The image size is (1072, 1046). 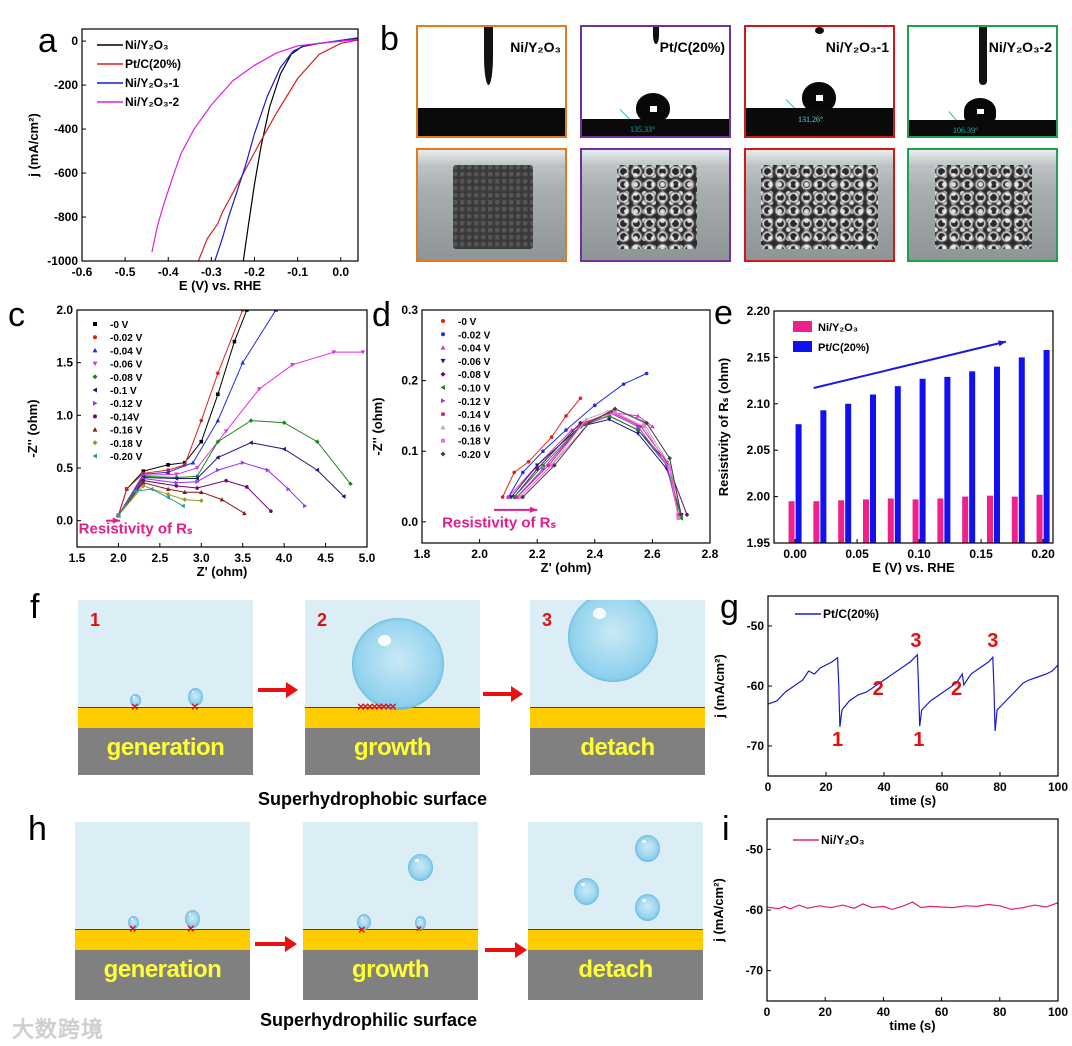 I want to click on y-tick-label: 2.0, so click(x=64, y=310).